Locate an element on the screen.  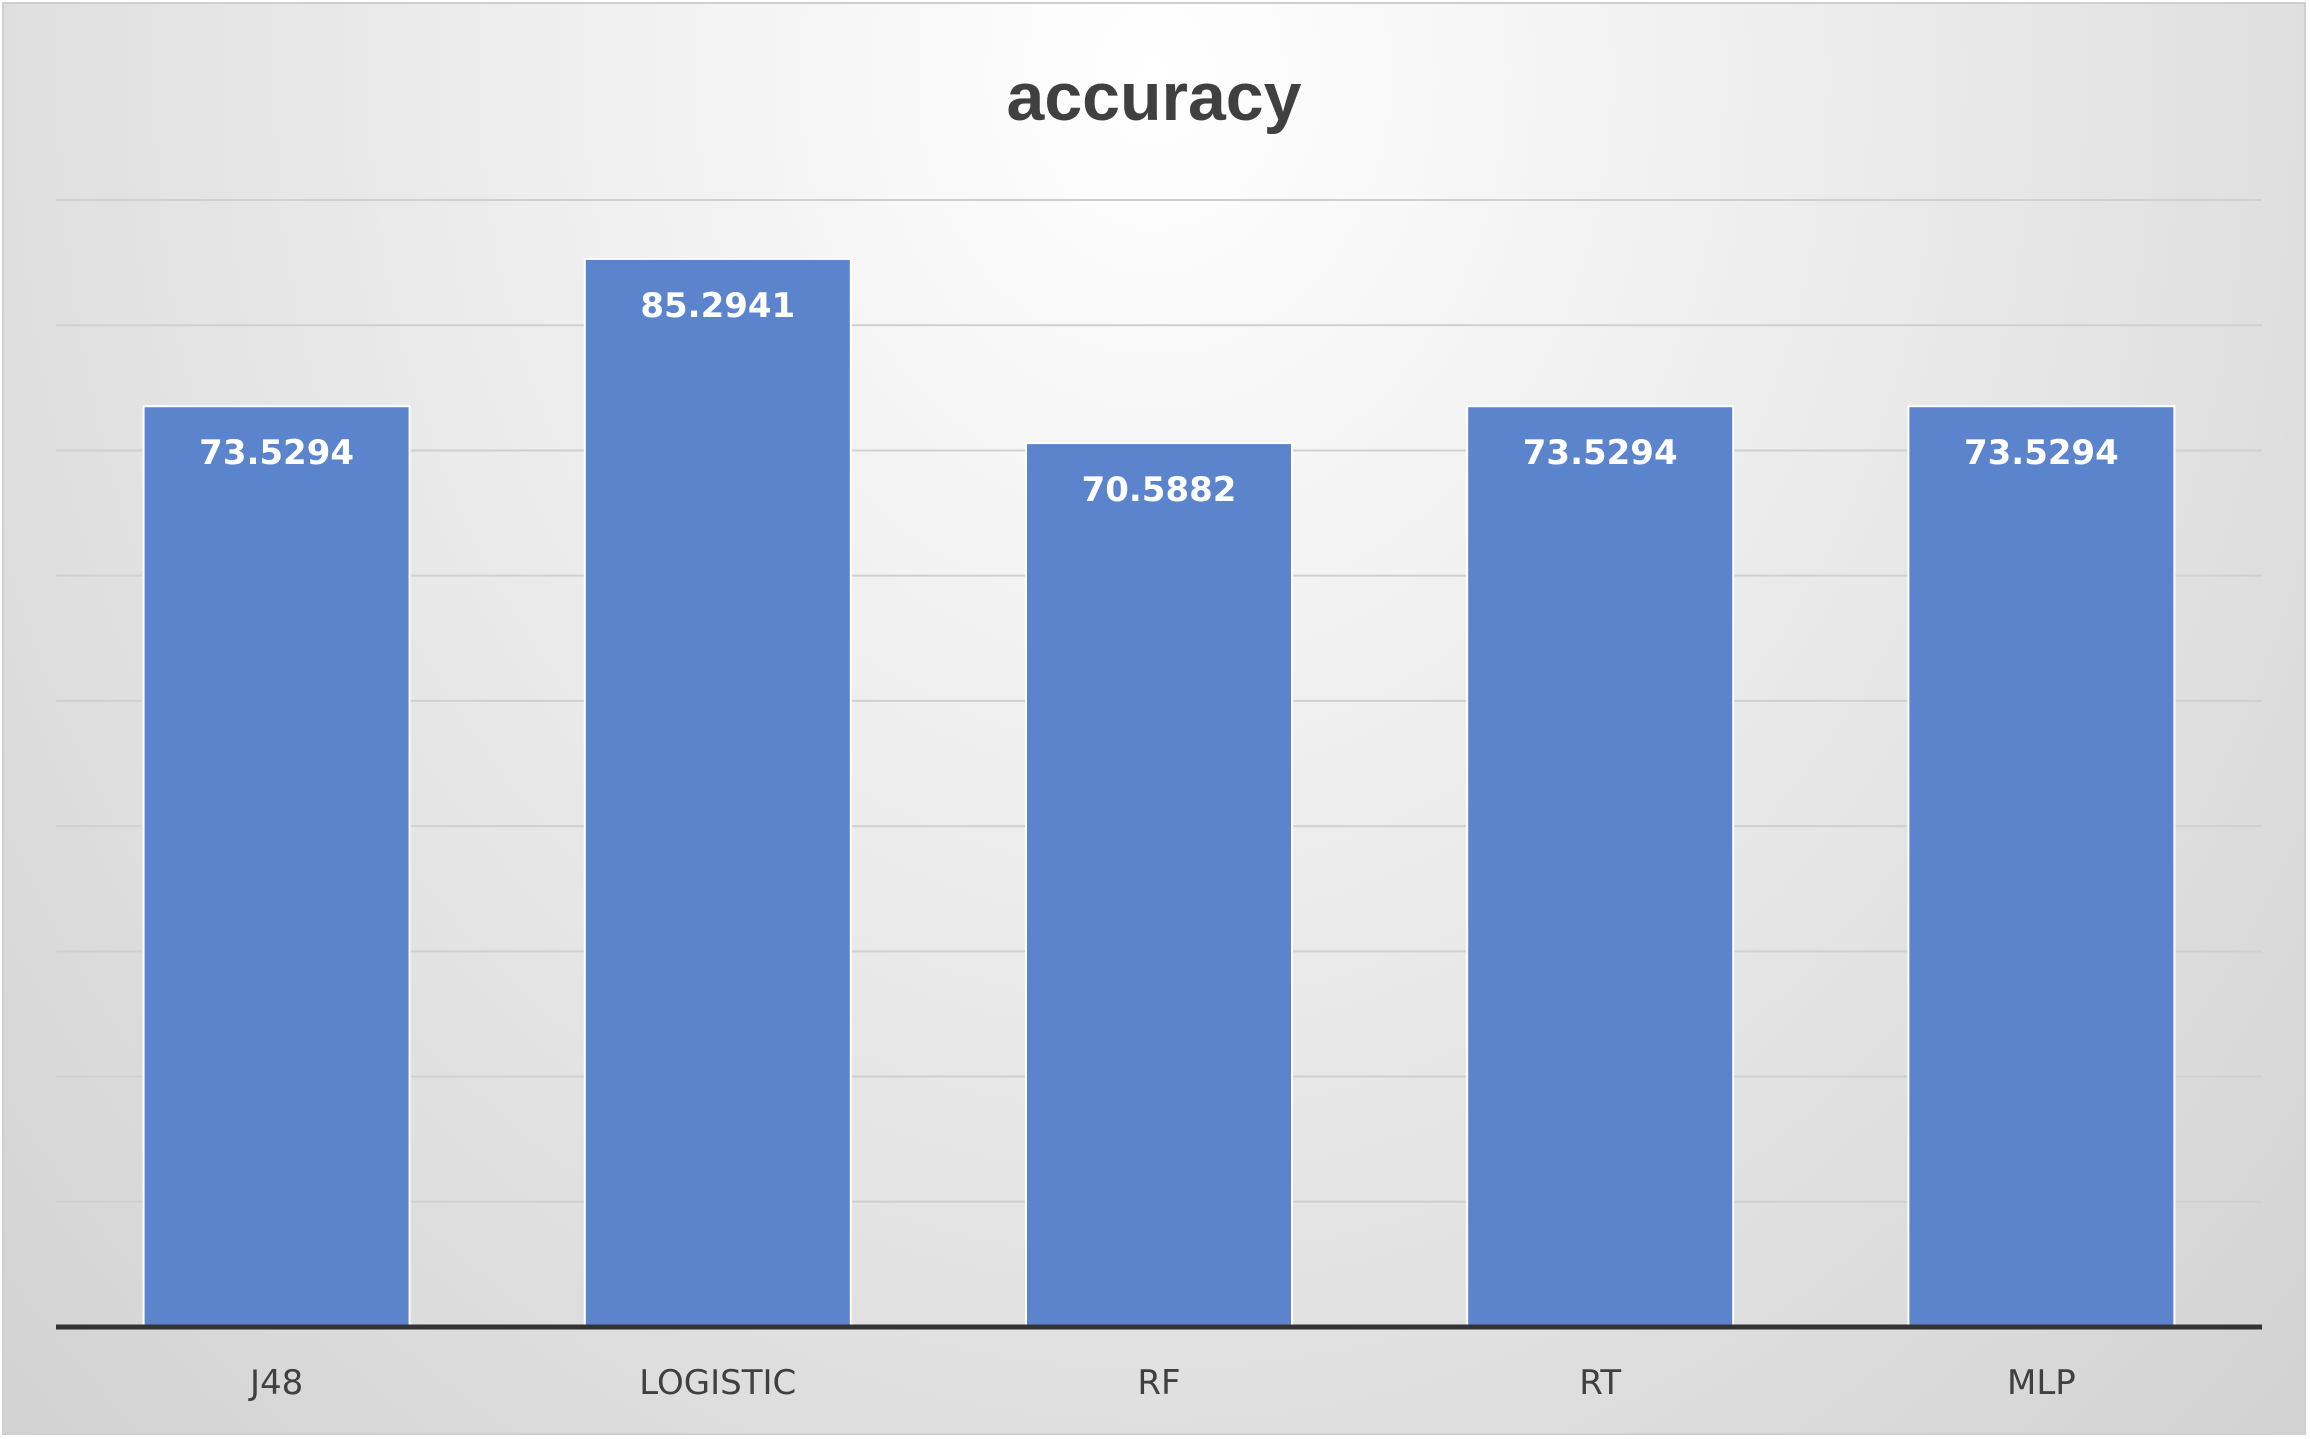
x-tick-labels: J48 LOGISTIC RF RT MLP is located at coordinates (1162, 1383).